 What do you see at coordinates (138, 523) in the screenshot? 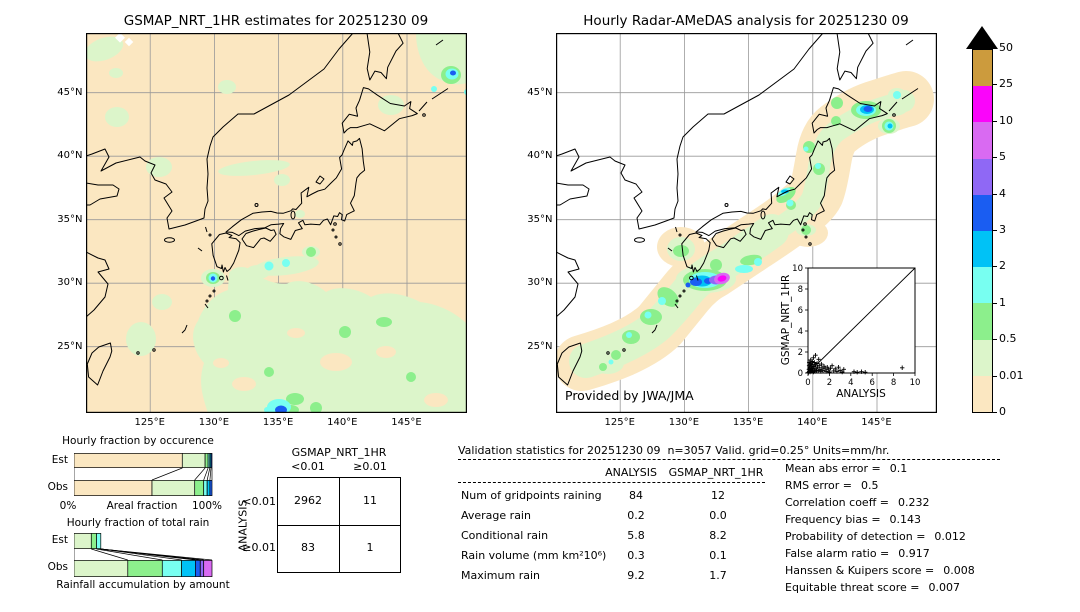
I see `totalrain-chart-title: Hourly fraction of total rain` at bounding box center [138, 523].